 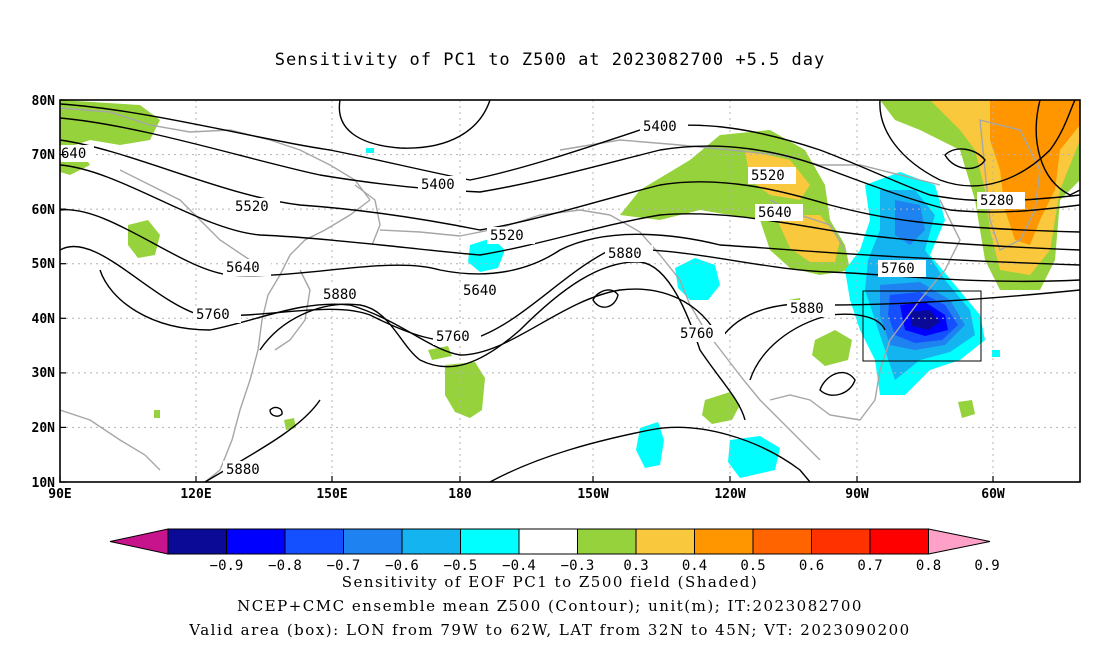 I want to click on colorbar-tick-label: −0.4, so click(x=519, y=566).